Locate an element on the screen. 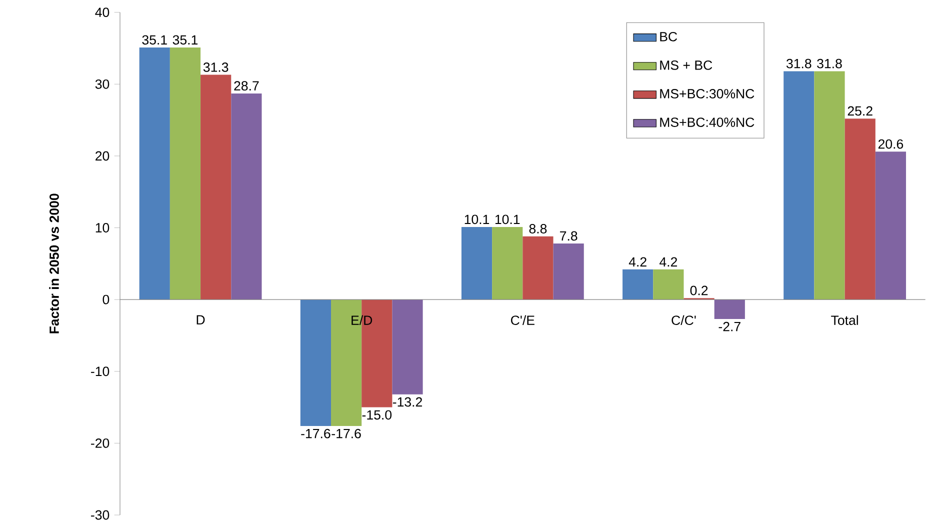 The width and height of the screenshot is (934, 527). x-tick-label: E/D is located at coordinates (362, 320).